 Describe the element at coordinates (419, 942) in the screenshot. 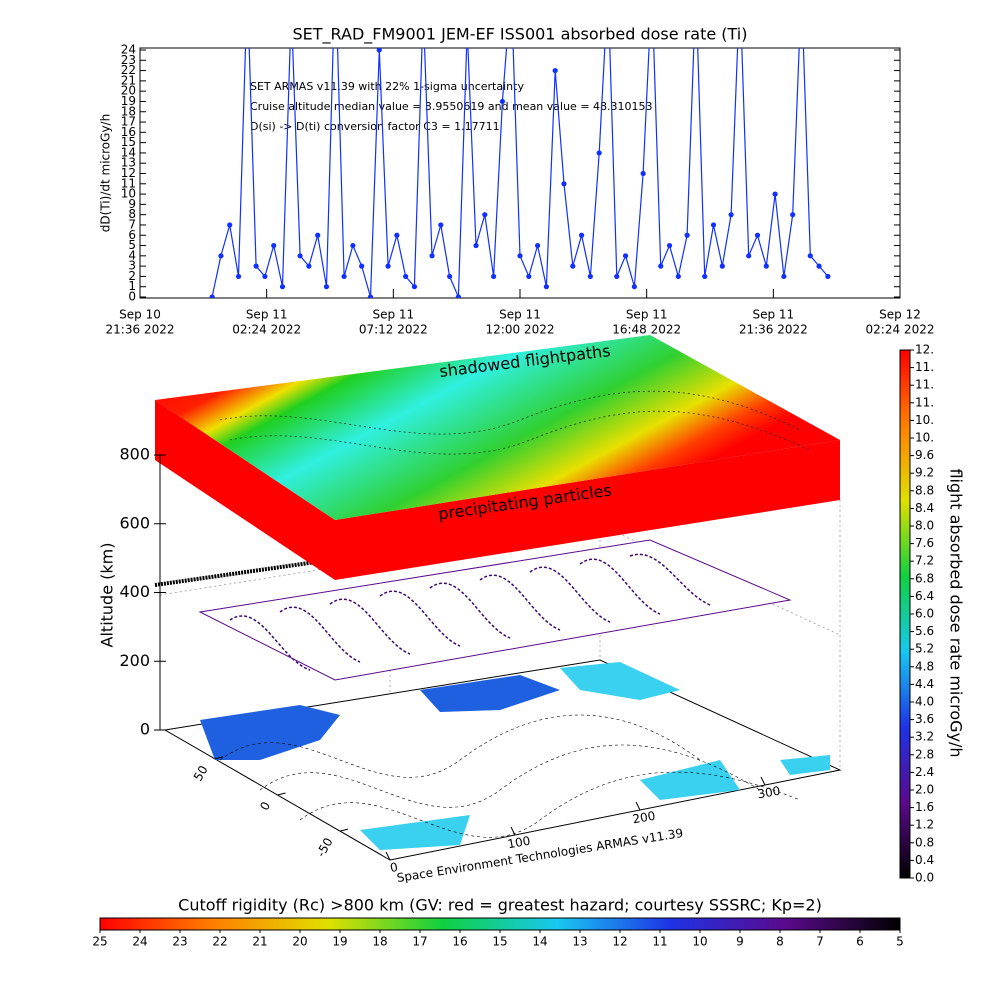

I see `colorbar-tick-label: 17` at that location.